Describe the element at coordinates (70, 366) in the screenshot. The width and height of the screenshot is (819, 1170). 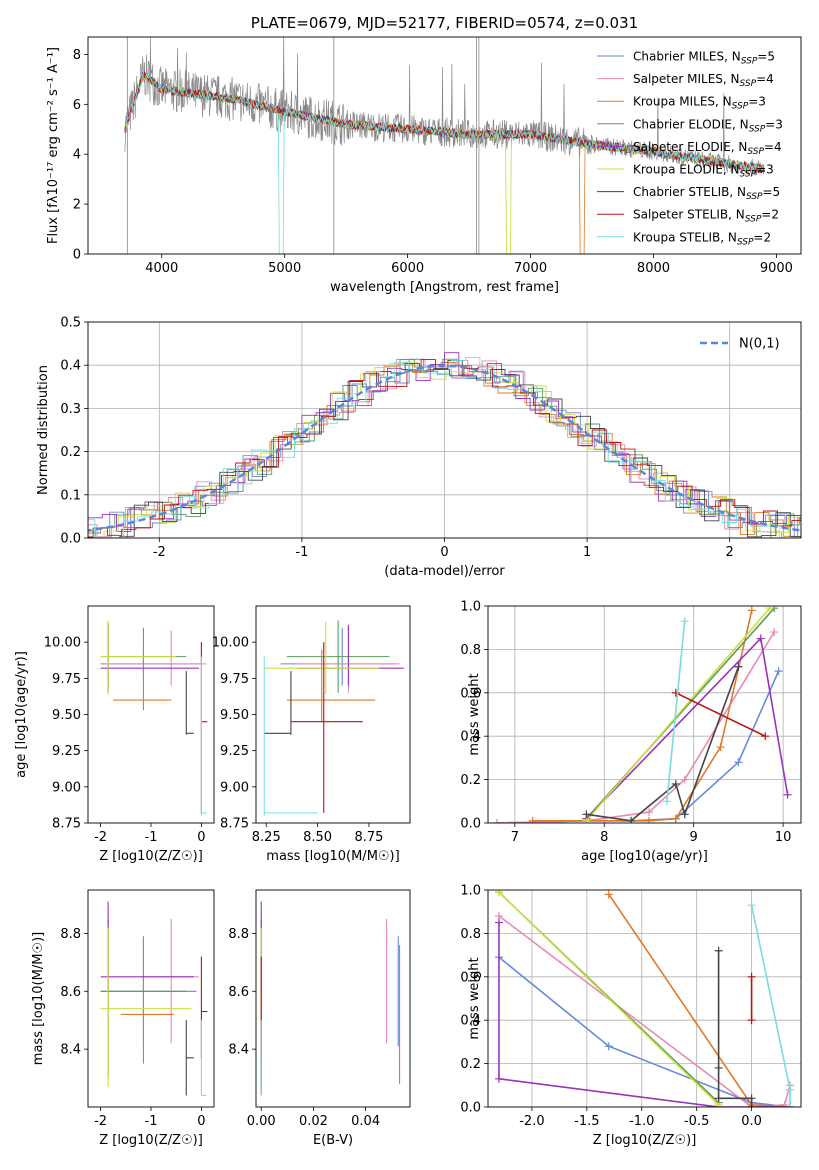
I see `y-tick-label: 0.4` at that location.